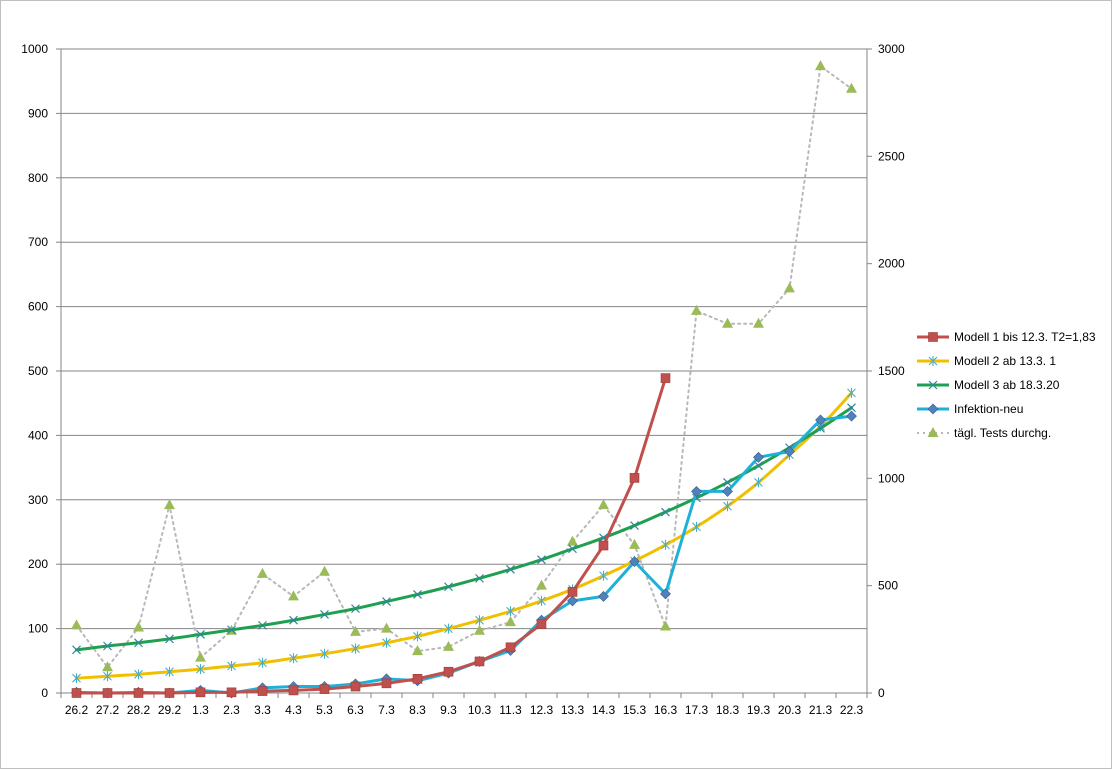 Image resolution: width=1112 pixels, height=770 pixels. I want to click on x-tick-label: 29.2, so click(170, 710).